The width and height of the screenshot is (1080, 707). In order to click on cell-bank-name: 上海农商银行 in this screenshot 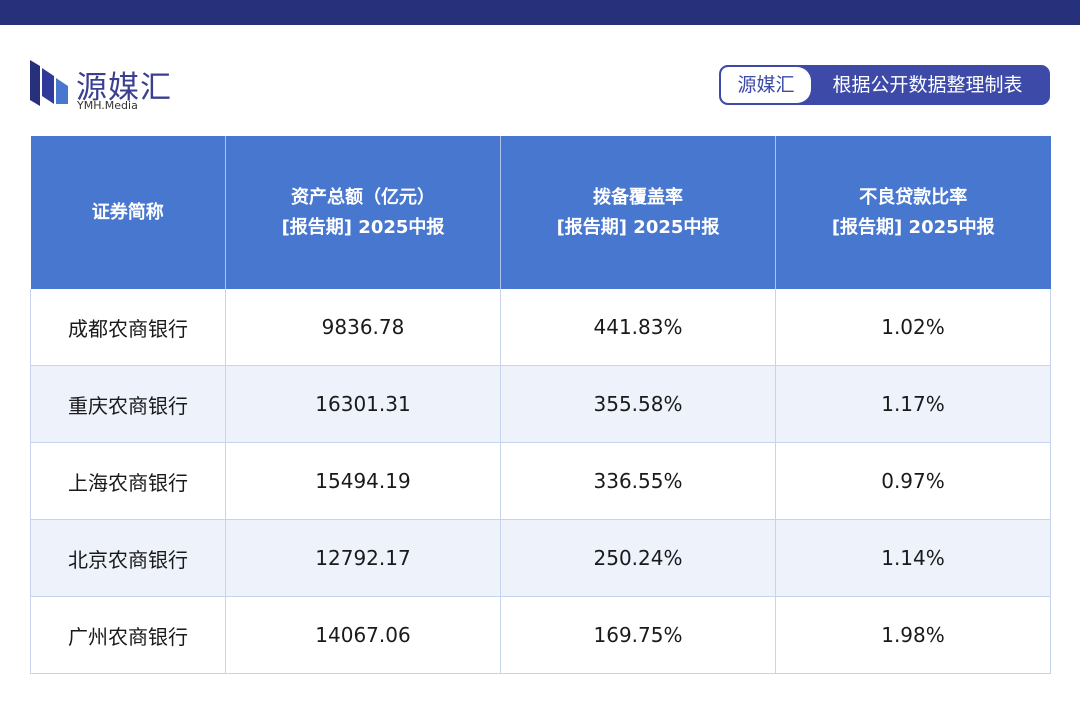, I will do `click(128, 481)`.